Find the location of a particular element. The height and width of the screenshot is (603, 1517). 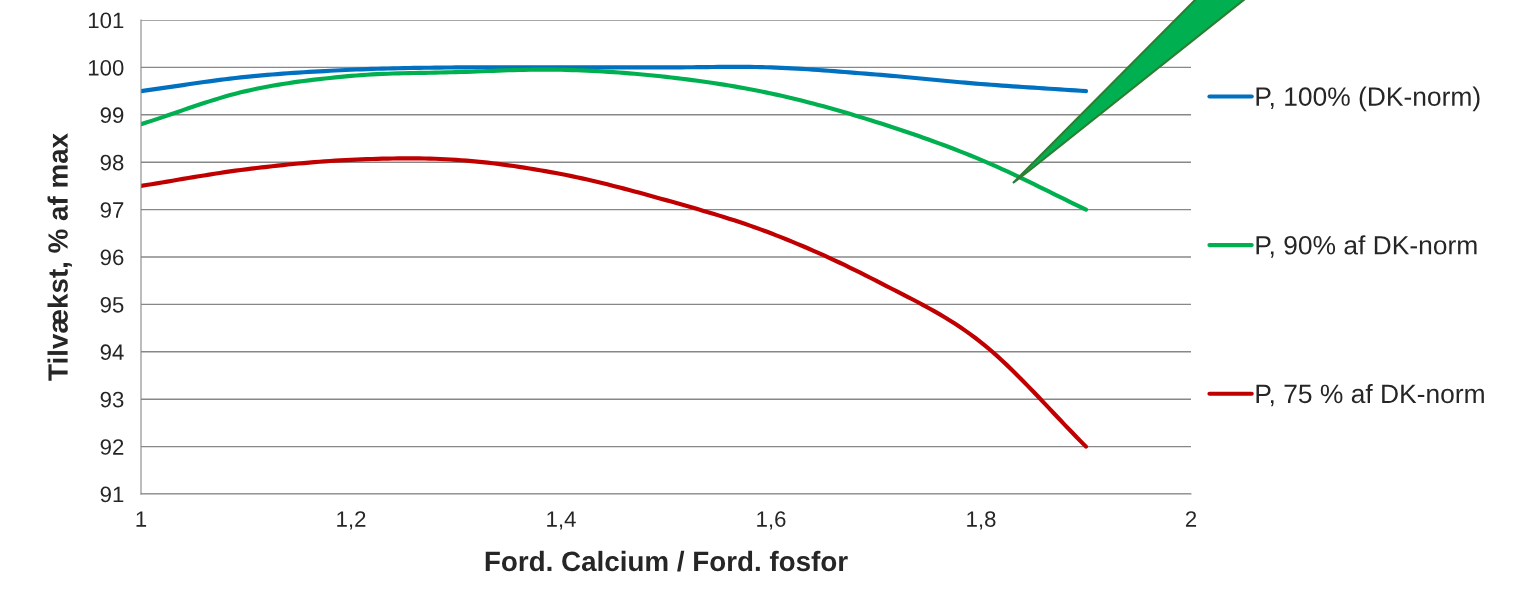

legend-label: P, 90% af DK-norm is located at coordinates (1366, 246).